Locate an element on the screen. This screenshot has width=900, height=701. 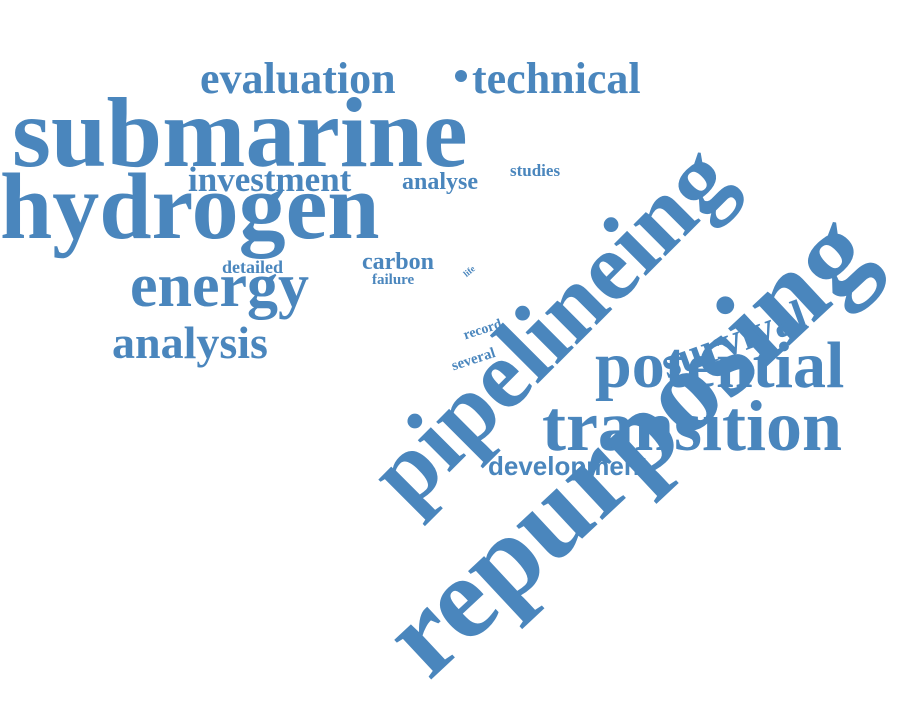
word-carbon: carbon is located at coordinates (398, 262).